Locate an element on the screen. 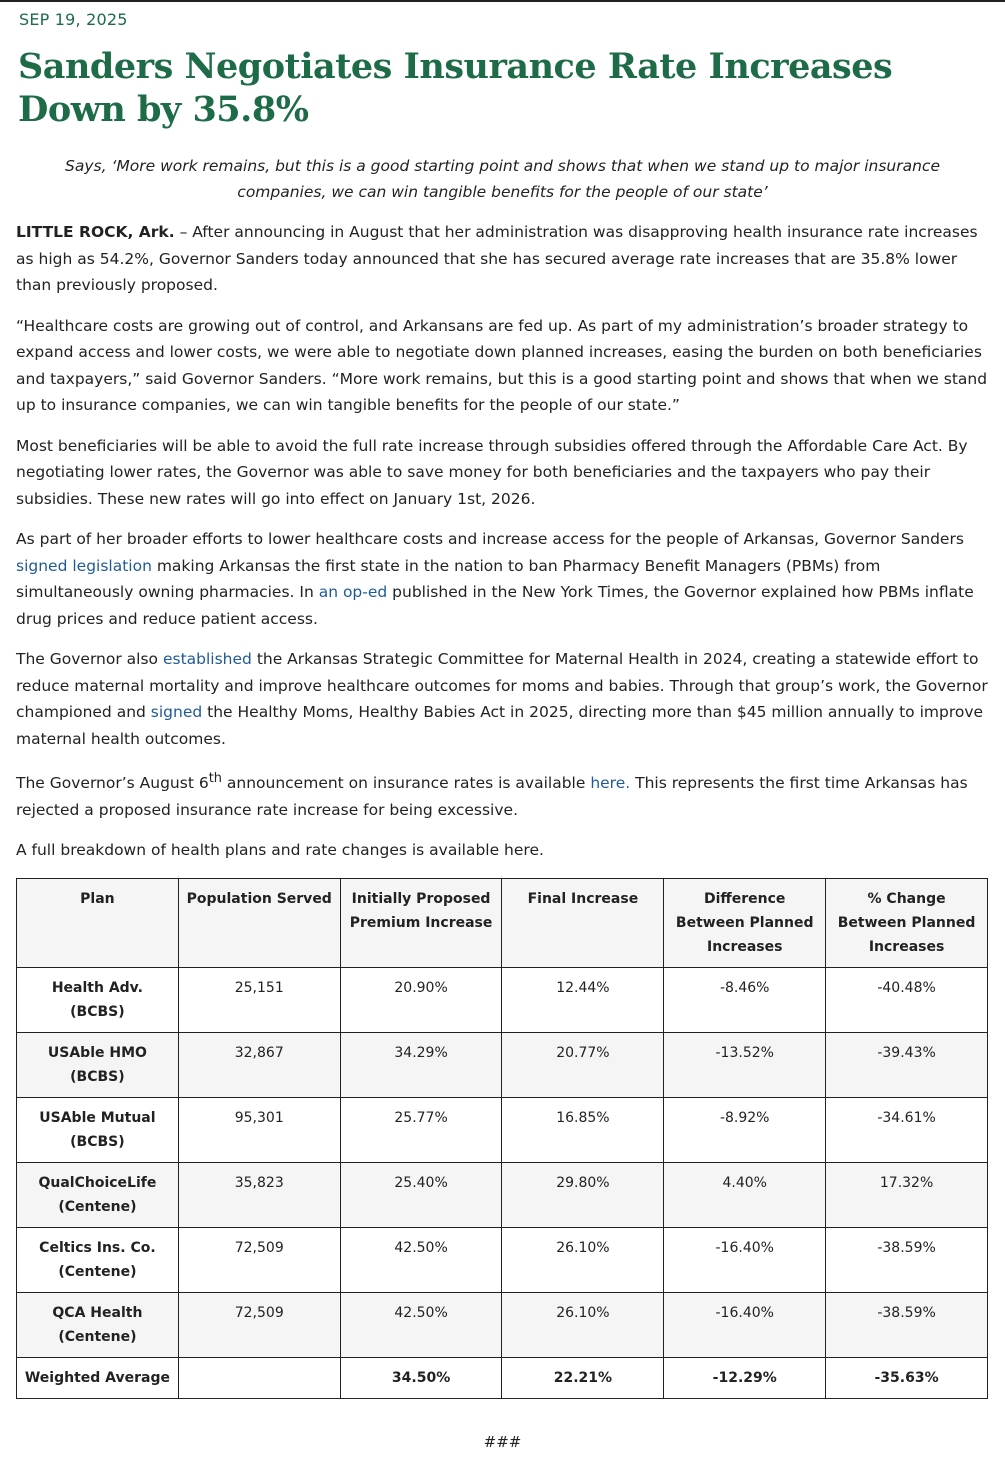 This screenshot has height=1460, width=1005. end-mark: ### is located at coordinates (502, 1441).